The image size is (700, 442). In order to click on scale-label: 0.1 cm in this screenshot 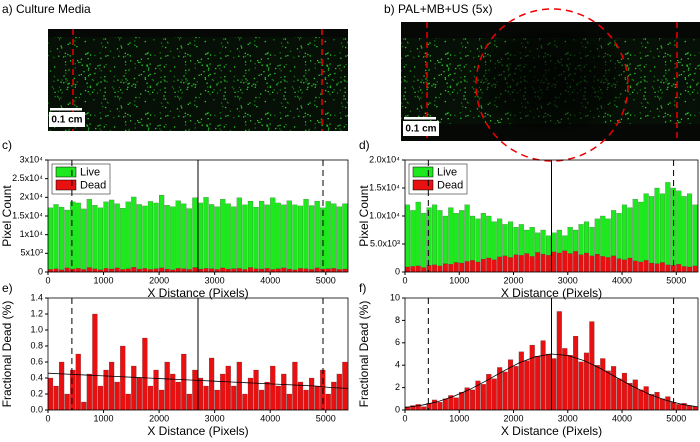, I will do `click(66, 120)`.